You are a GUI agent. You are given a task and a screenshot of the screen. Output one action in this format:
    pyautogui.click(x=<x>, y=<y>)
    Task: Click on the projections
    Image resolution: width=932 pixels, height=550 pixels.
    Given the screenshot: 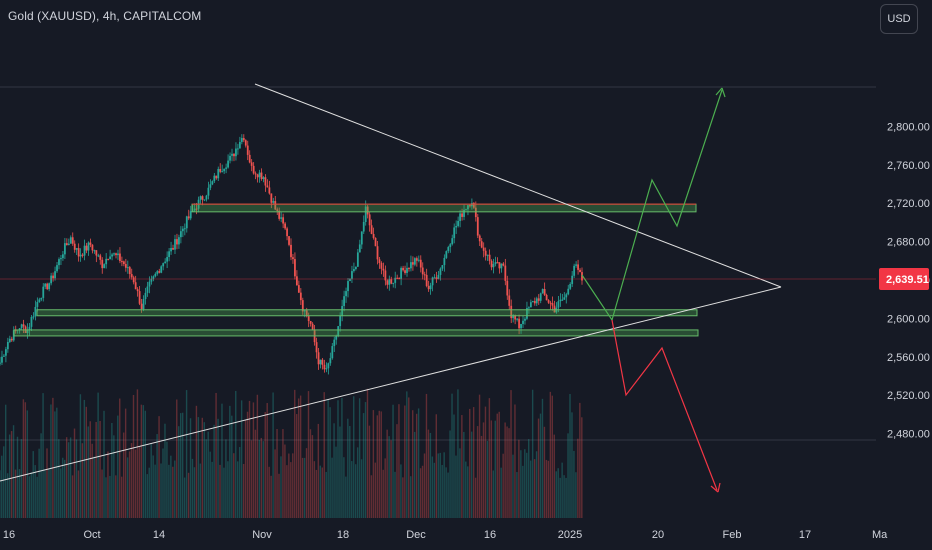 What is the action you would take?
    pyautogui.click(x=653, y=290)
    